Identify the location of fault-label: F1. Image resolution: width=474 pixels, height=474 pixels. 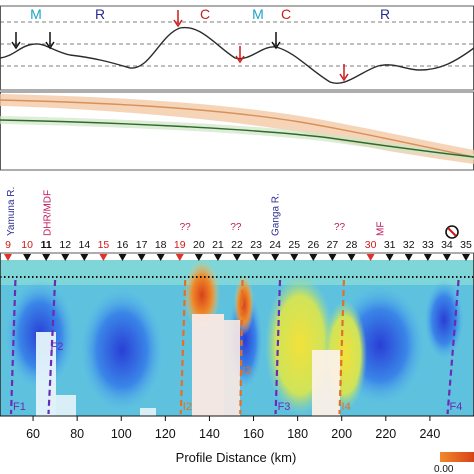
(19, 407).